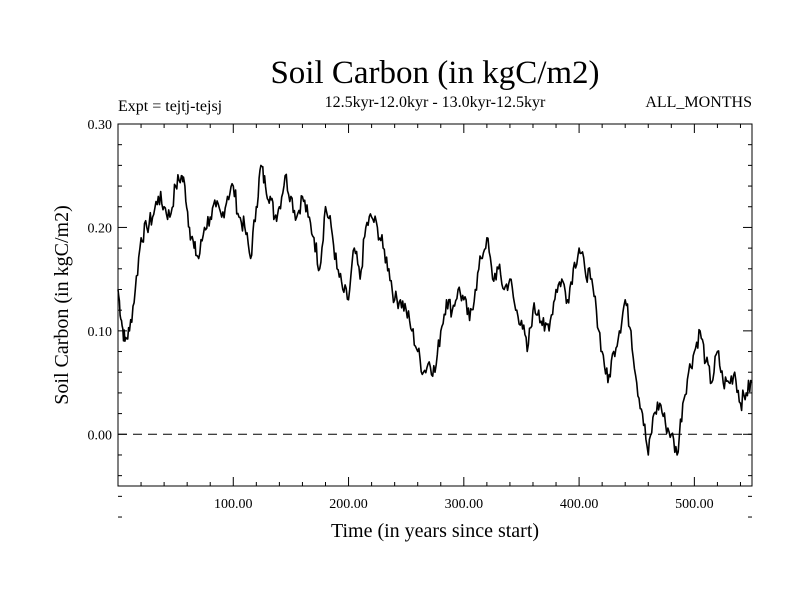 The width and height of the screenshot is (800, 600). I want to click on y-tick-label: 0.00, so click(100, 435).